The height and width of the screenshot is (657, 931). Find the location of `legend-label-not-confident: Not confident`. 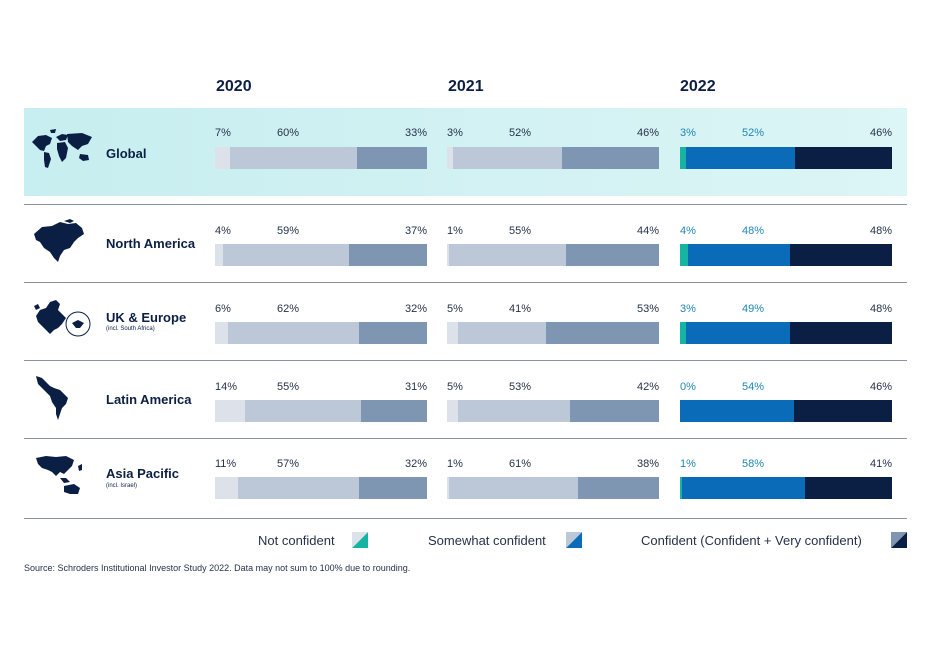

legend-label-not-confident: Not confident is located at coordinates (296, 540).